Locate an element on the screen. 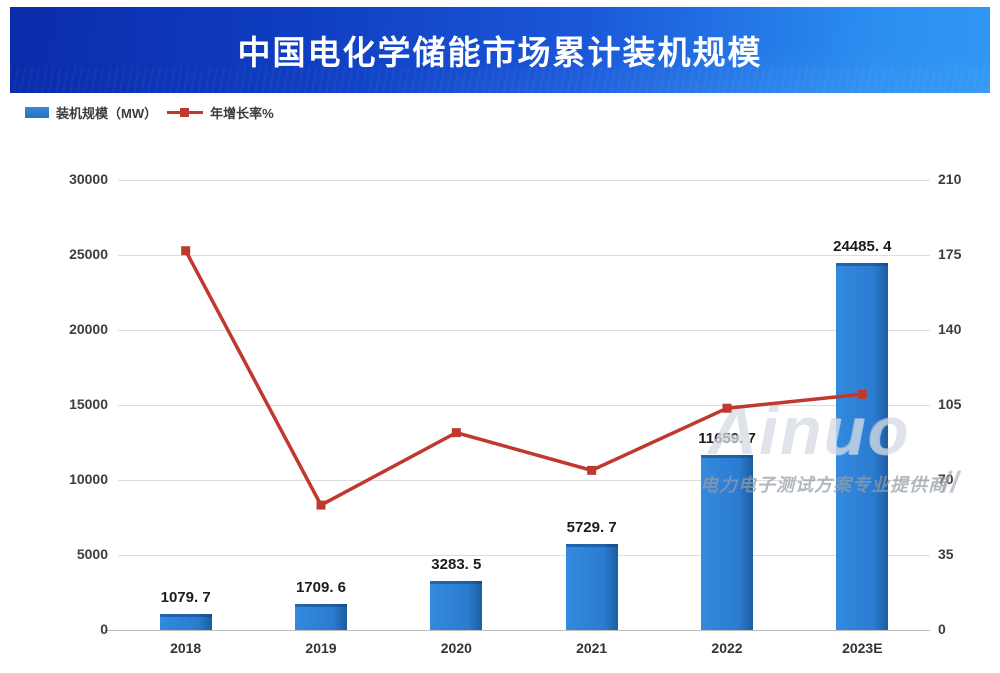 The width and height of the screenshot is (1000, 673). bar-value-label: 1709. 6 is located at coordinates (321, 588).